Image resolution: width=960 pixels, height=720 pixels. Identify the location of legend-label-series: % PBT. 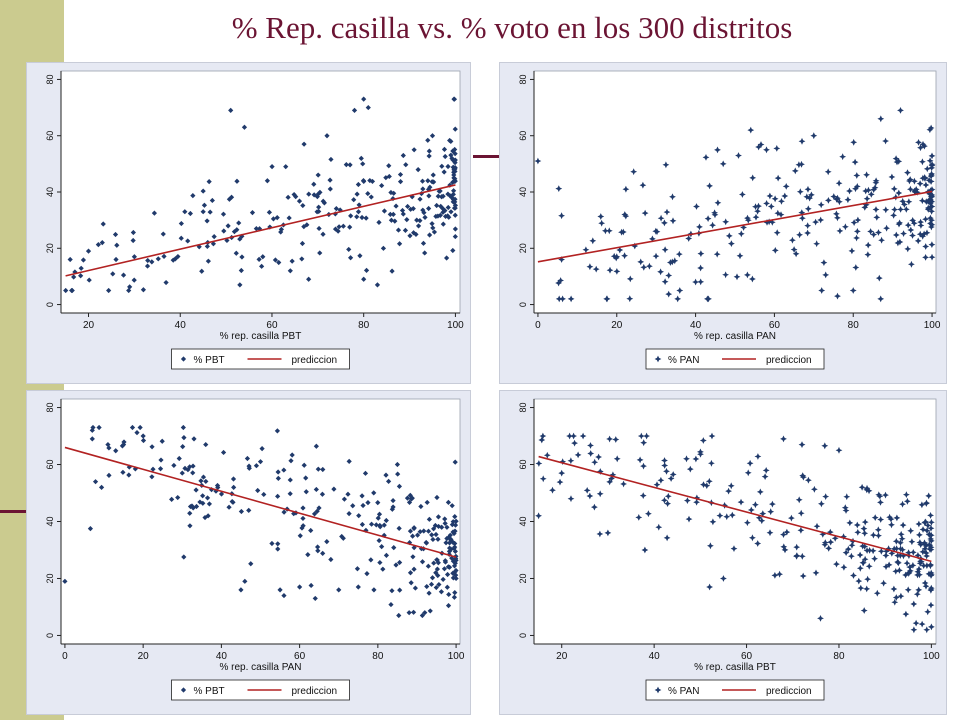
(209, 691).